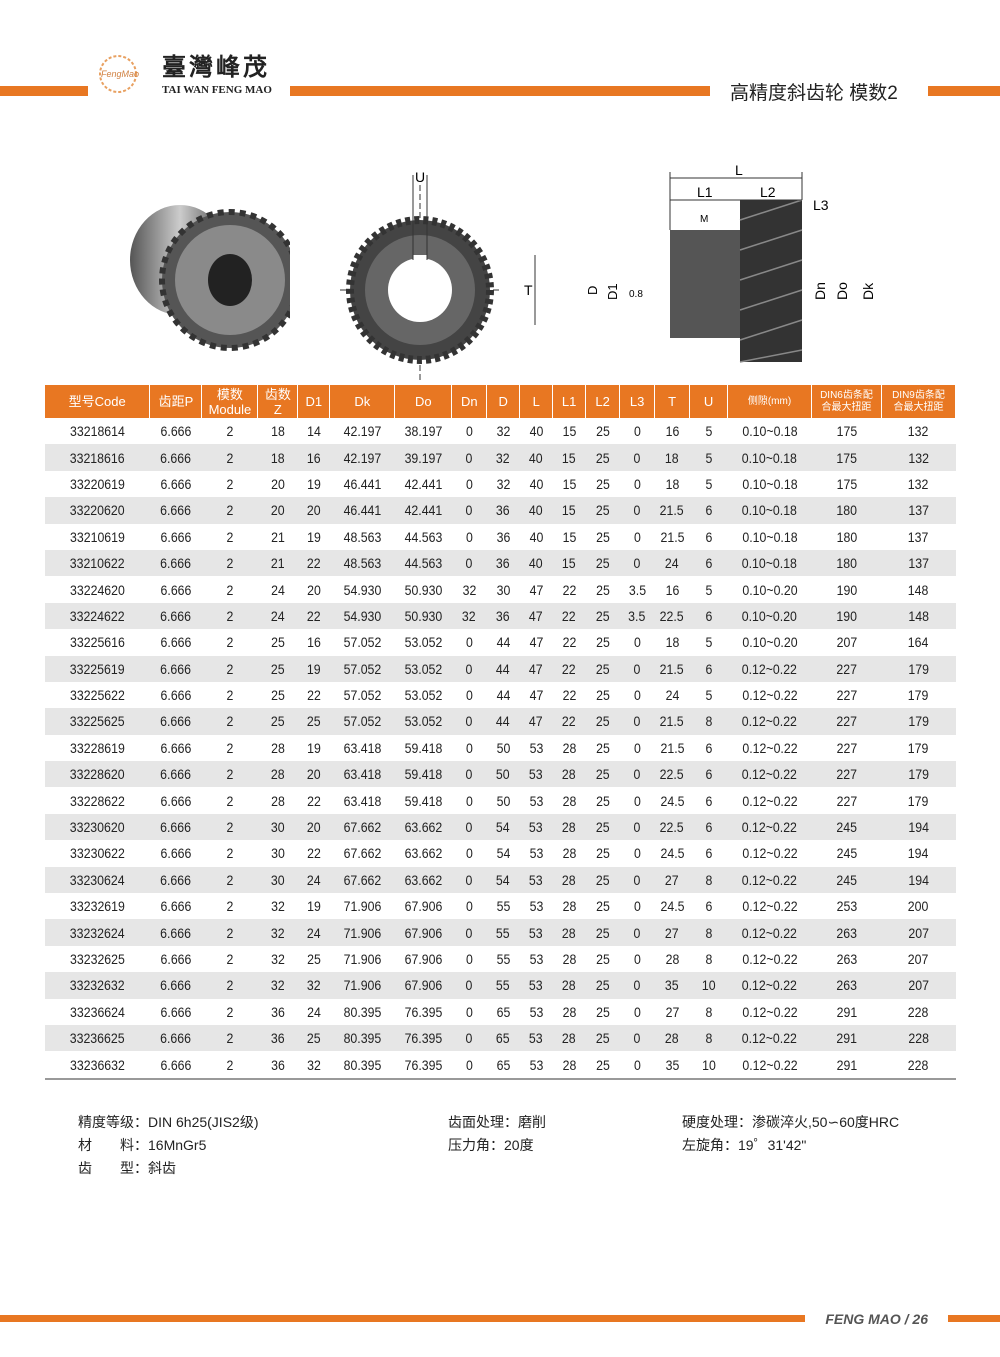 This screenshot has width=1000, height=1357. I want to click on table-cell: 33232619, so click(97, 906).